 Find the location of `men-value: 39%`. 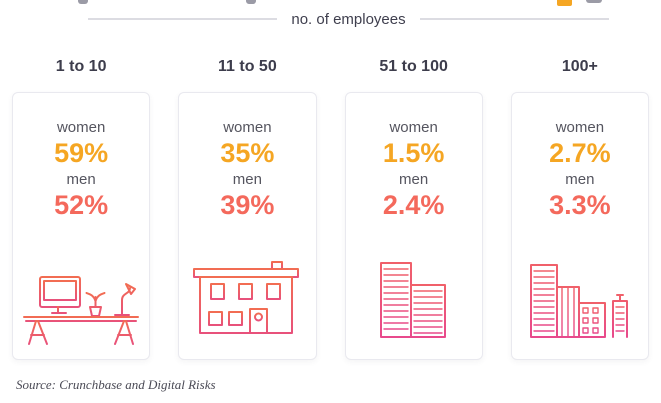

men-value: 39% is located at coordinates (247, 204).